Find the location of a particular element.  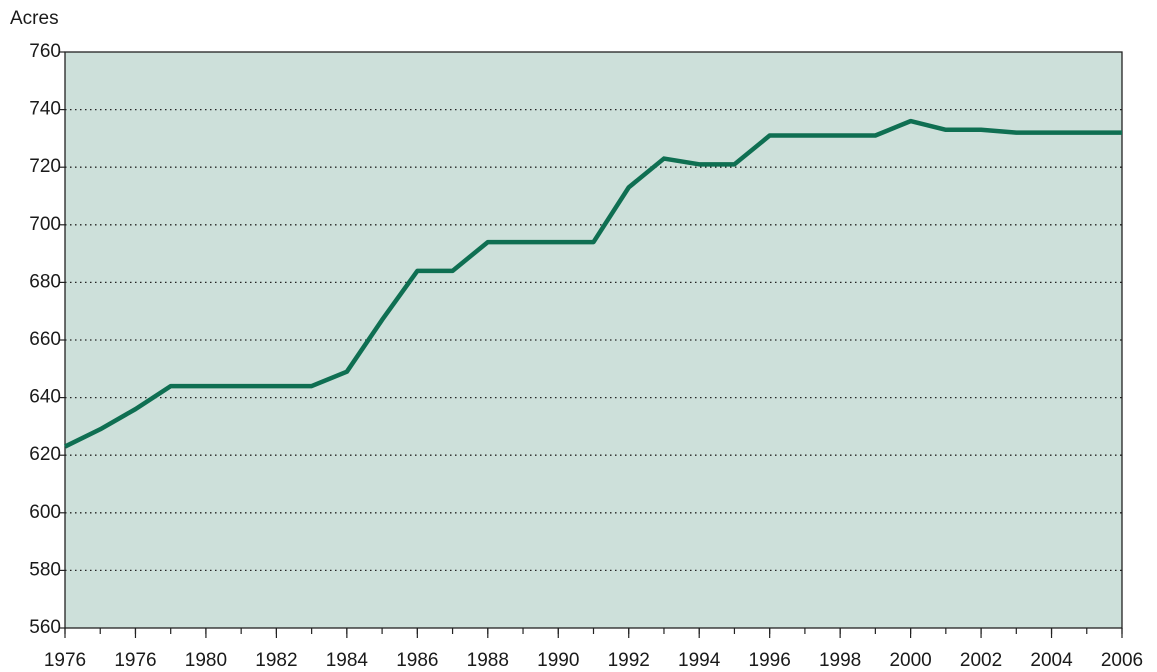

x-tick-label: 1986 is located at coordinates (417, 660).